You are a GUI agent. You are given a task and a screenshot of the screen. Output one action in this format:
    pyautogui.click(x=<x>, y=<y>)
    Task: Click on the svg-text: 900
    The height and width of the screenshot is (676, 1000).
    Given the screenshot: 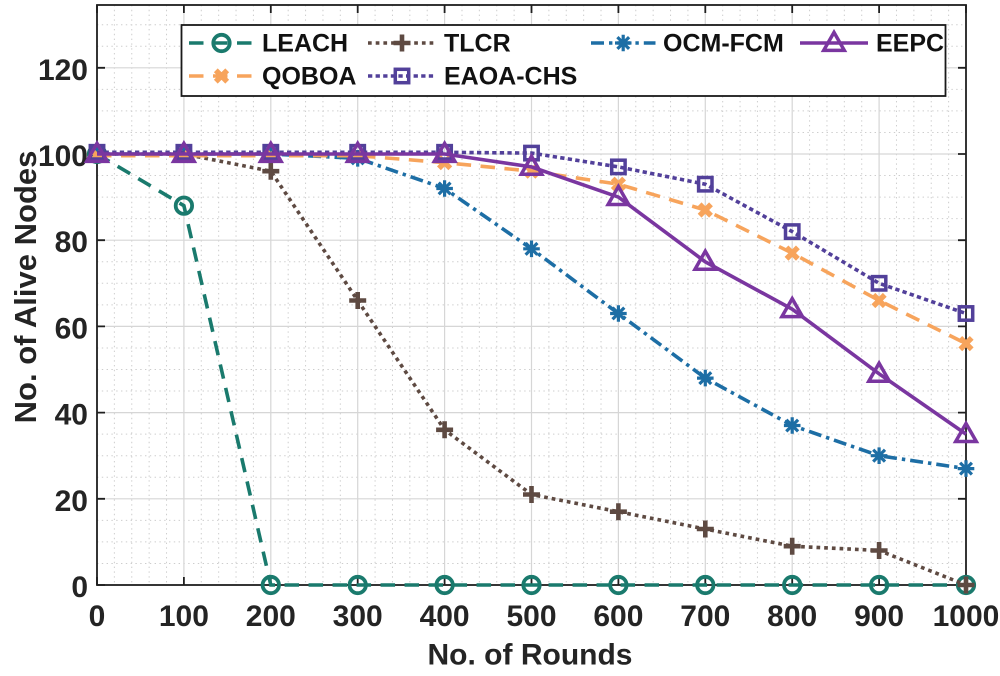 What is the action you would take?
    pyautogui.click(x=879, y=616)
    